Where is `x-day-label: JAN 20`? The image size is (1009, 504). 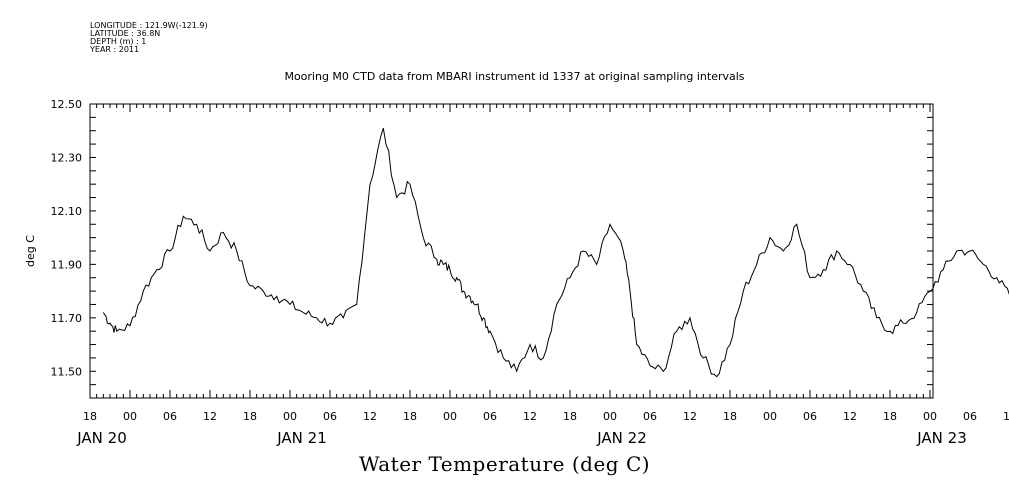 x-day-label: JAN 20 is located at coordinates (101, 438).